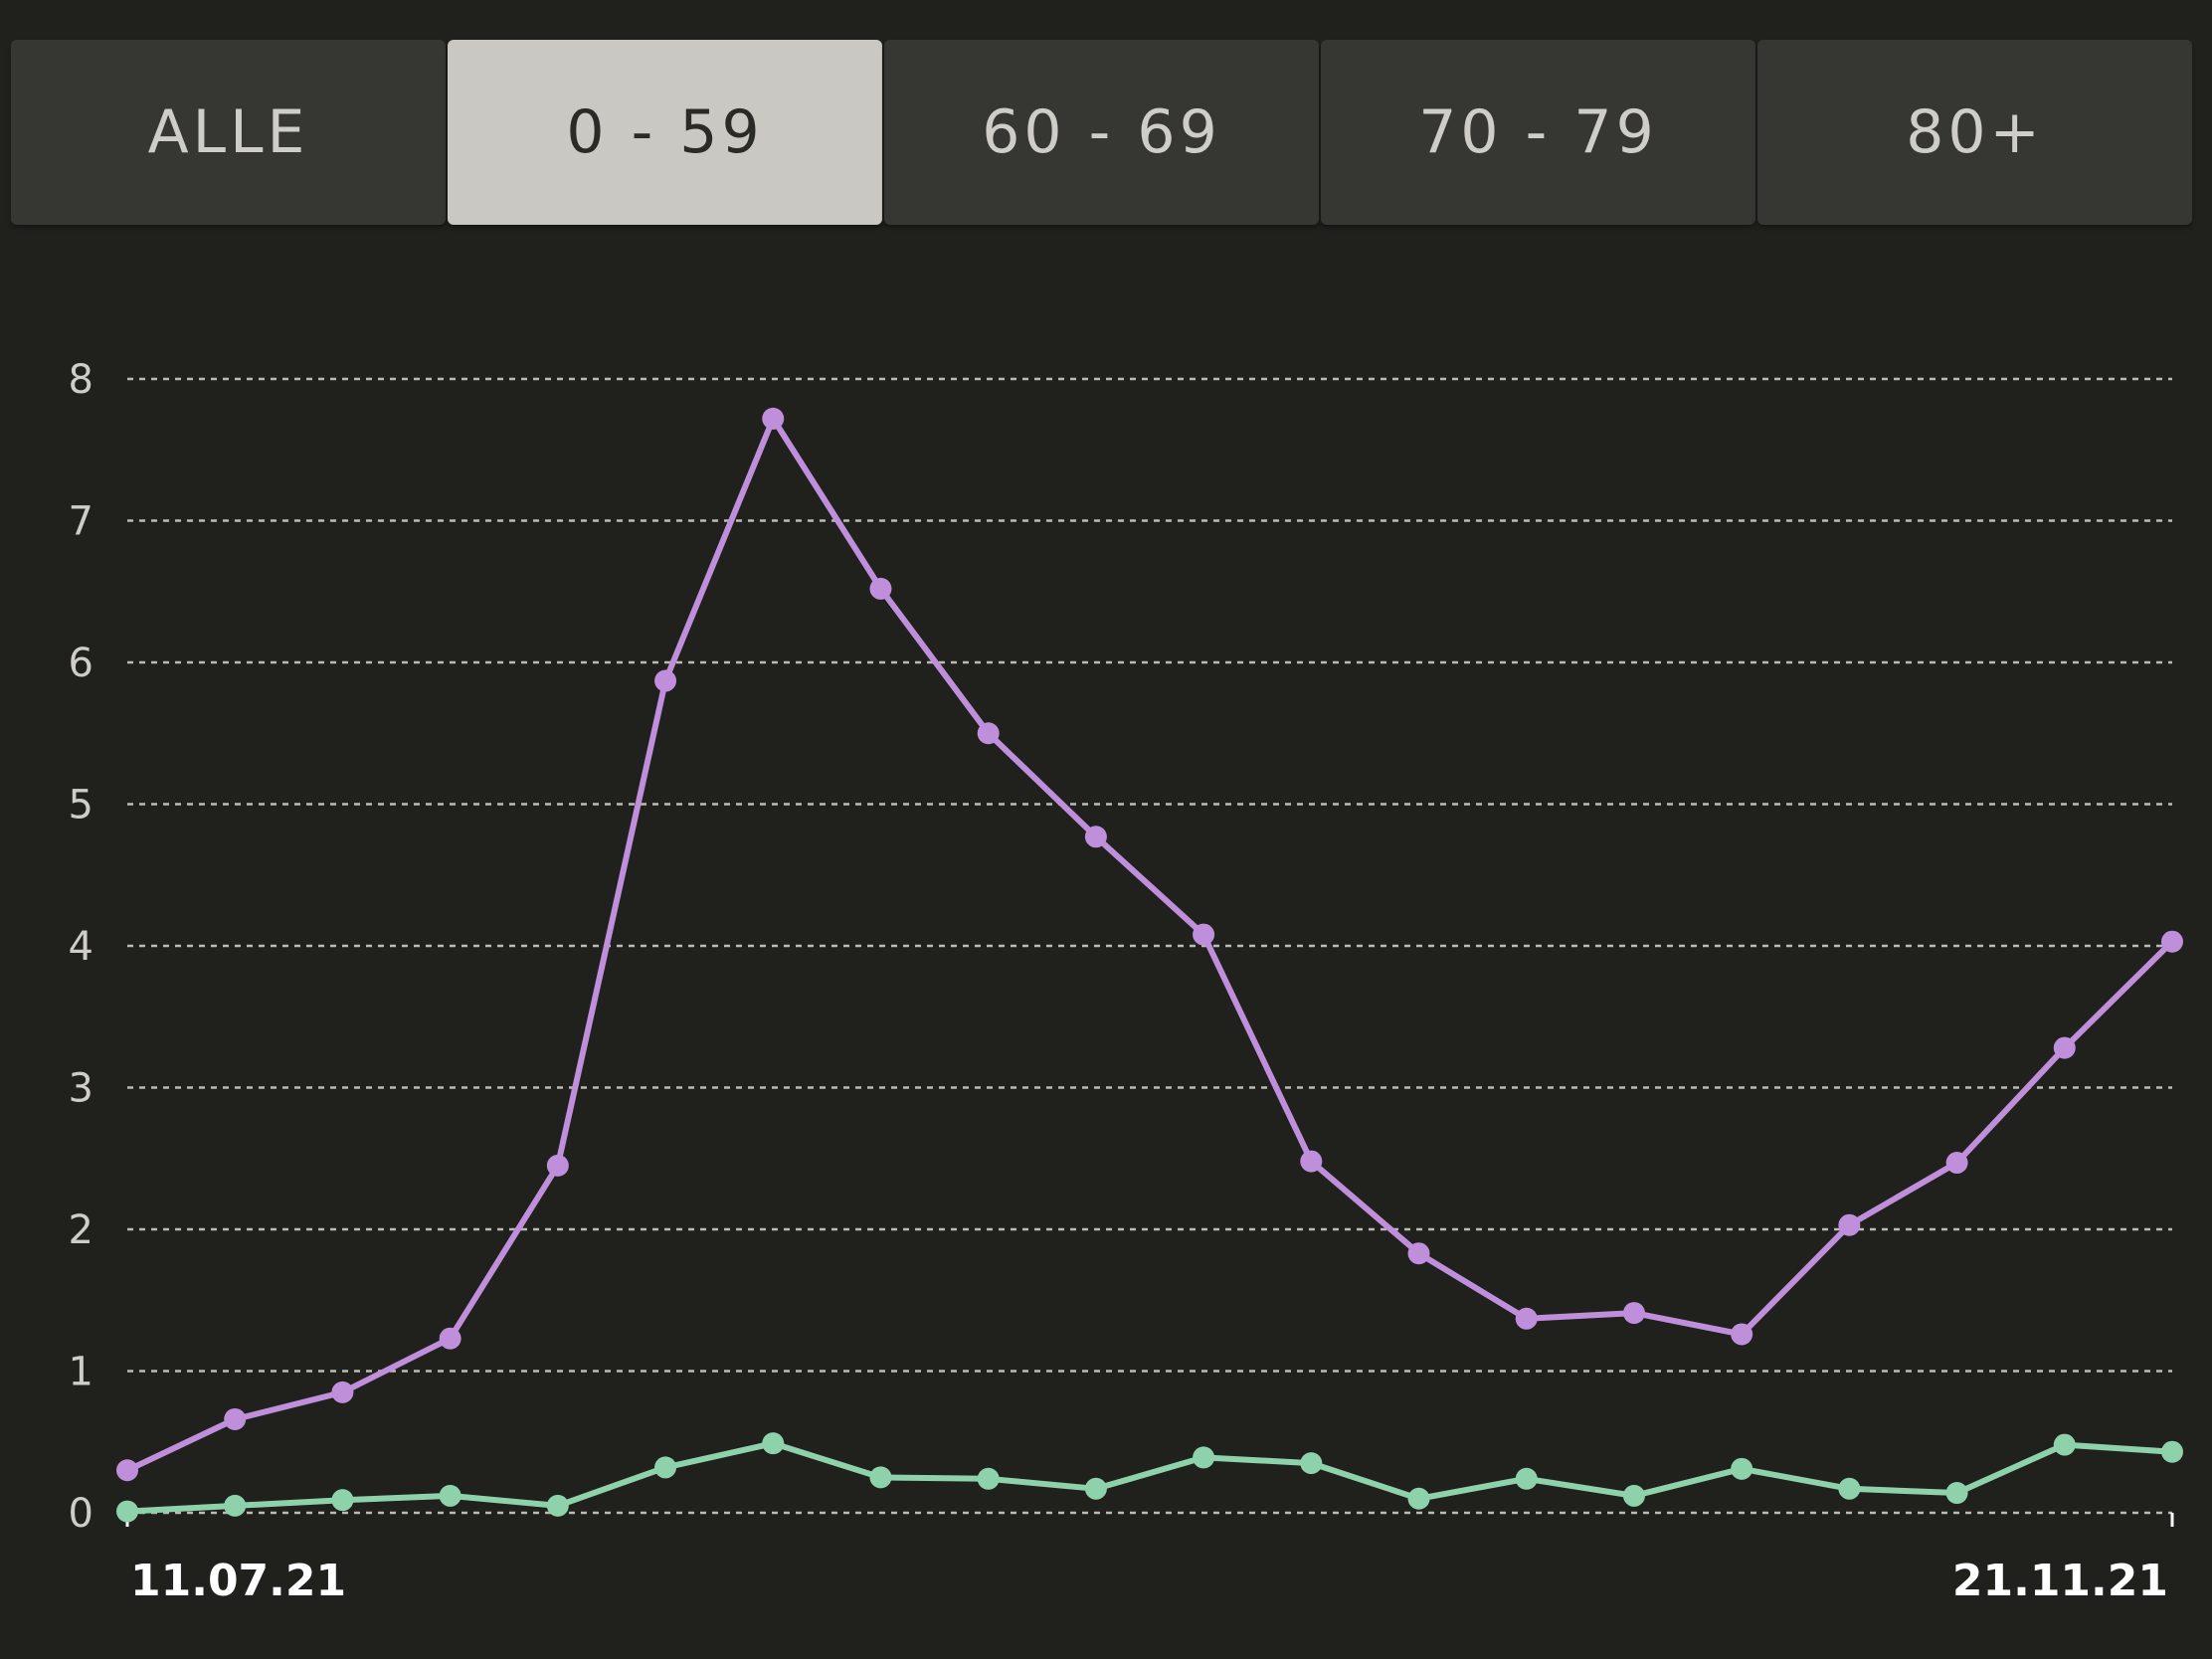  Describe the element at coordinates (2060, 1581) in the screenshot. I see `x-tick-label-end: 21.11.21` at that location.